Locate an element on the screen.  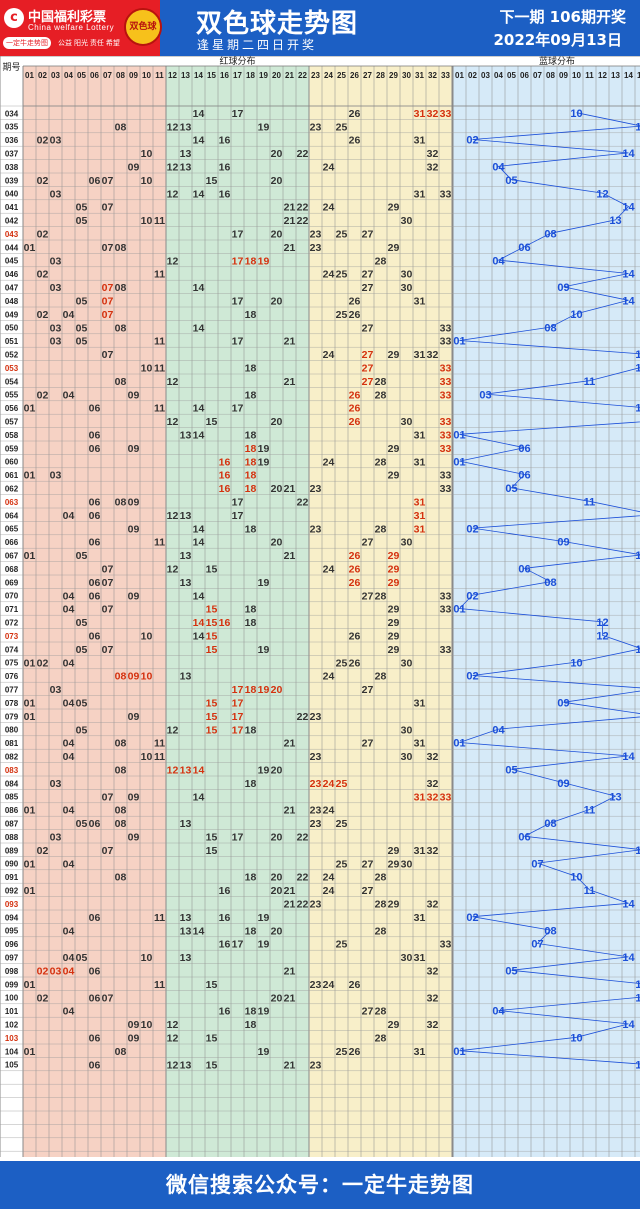
red-ball: 10 is located at coordinates (147, 637).